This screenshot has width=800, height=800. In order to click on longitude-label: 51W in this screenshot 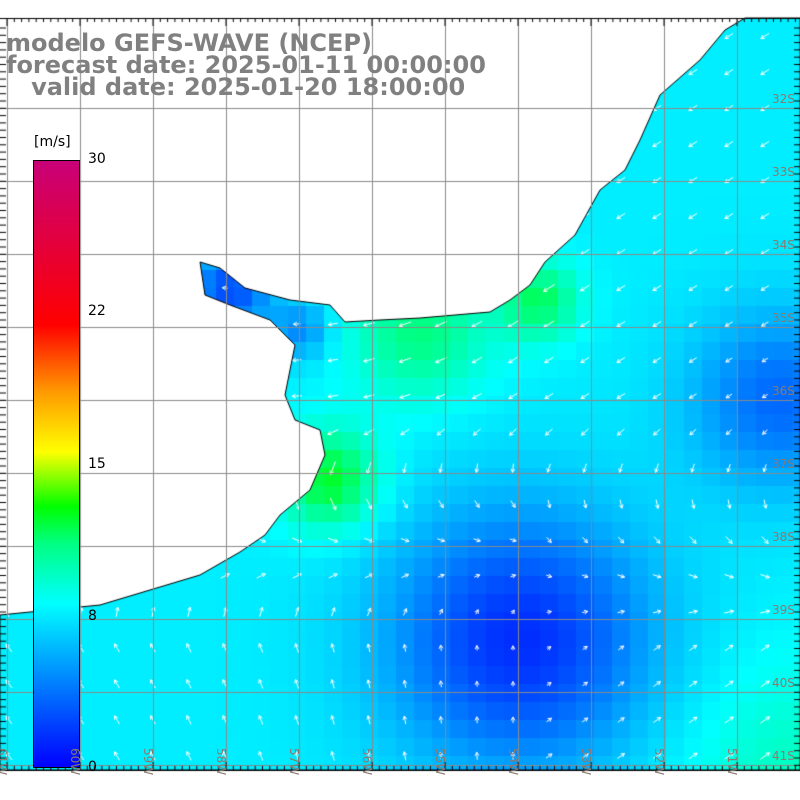, I will do `click(732, 762)`.